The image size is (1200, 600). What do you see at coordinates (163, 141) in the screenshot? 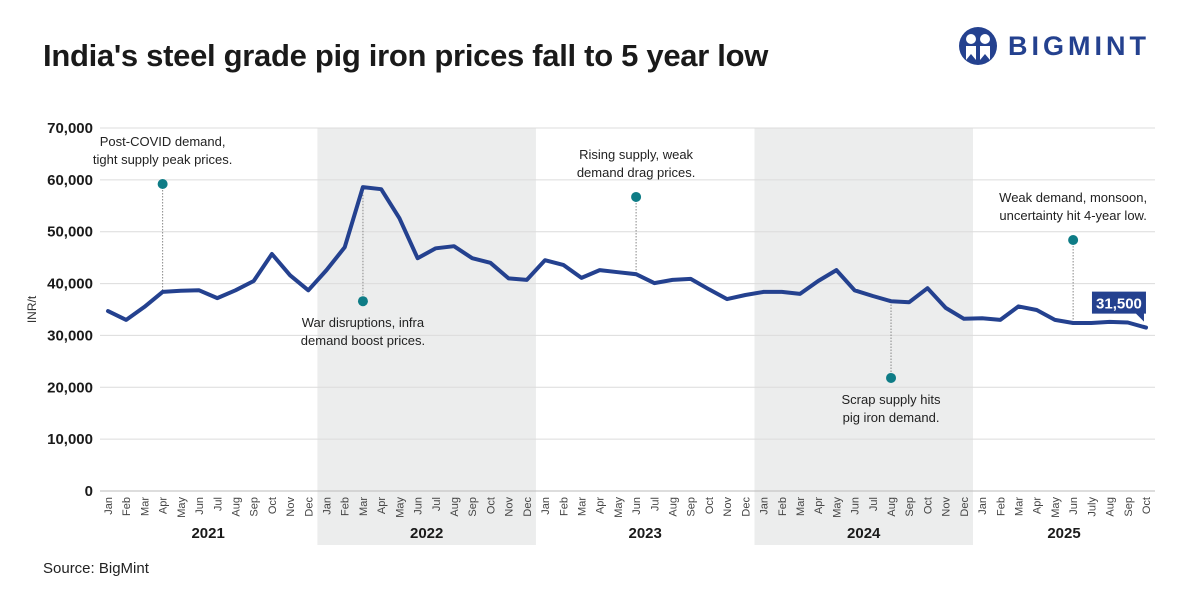
I see `annotation-text: Post-COVID demand,` at bounding box center [163, 141].